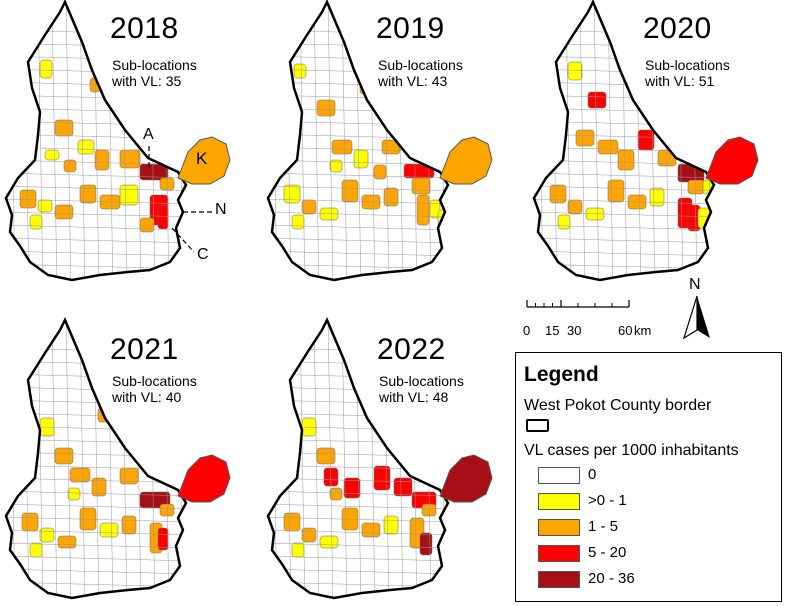 The height and width of the screenshot is (606, 787). I want to click on annotation-c: C, so click(203, 254).